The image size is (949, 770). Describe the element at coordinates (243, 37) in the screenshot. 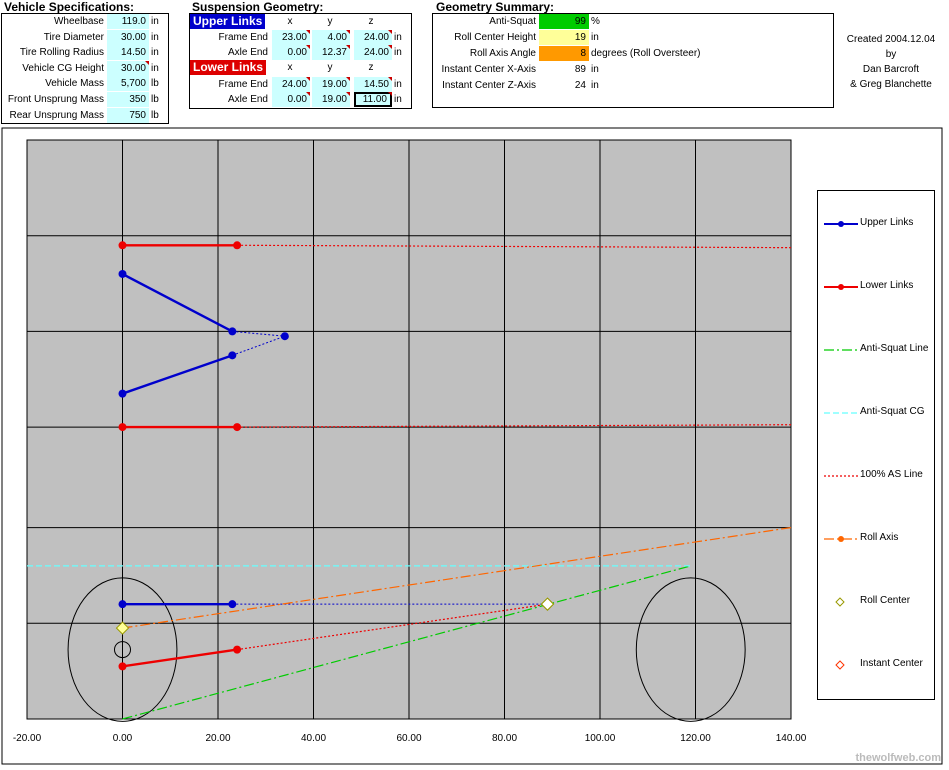

I see `upper-row-label: Frame End` at that location.